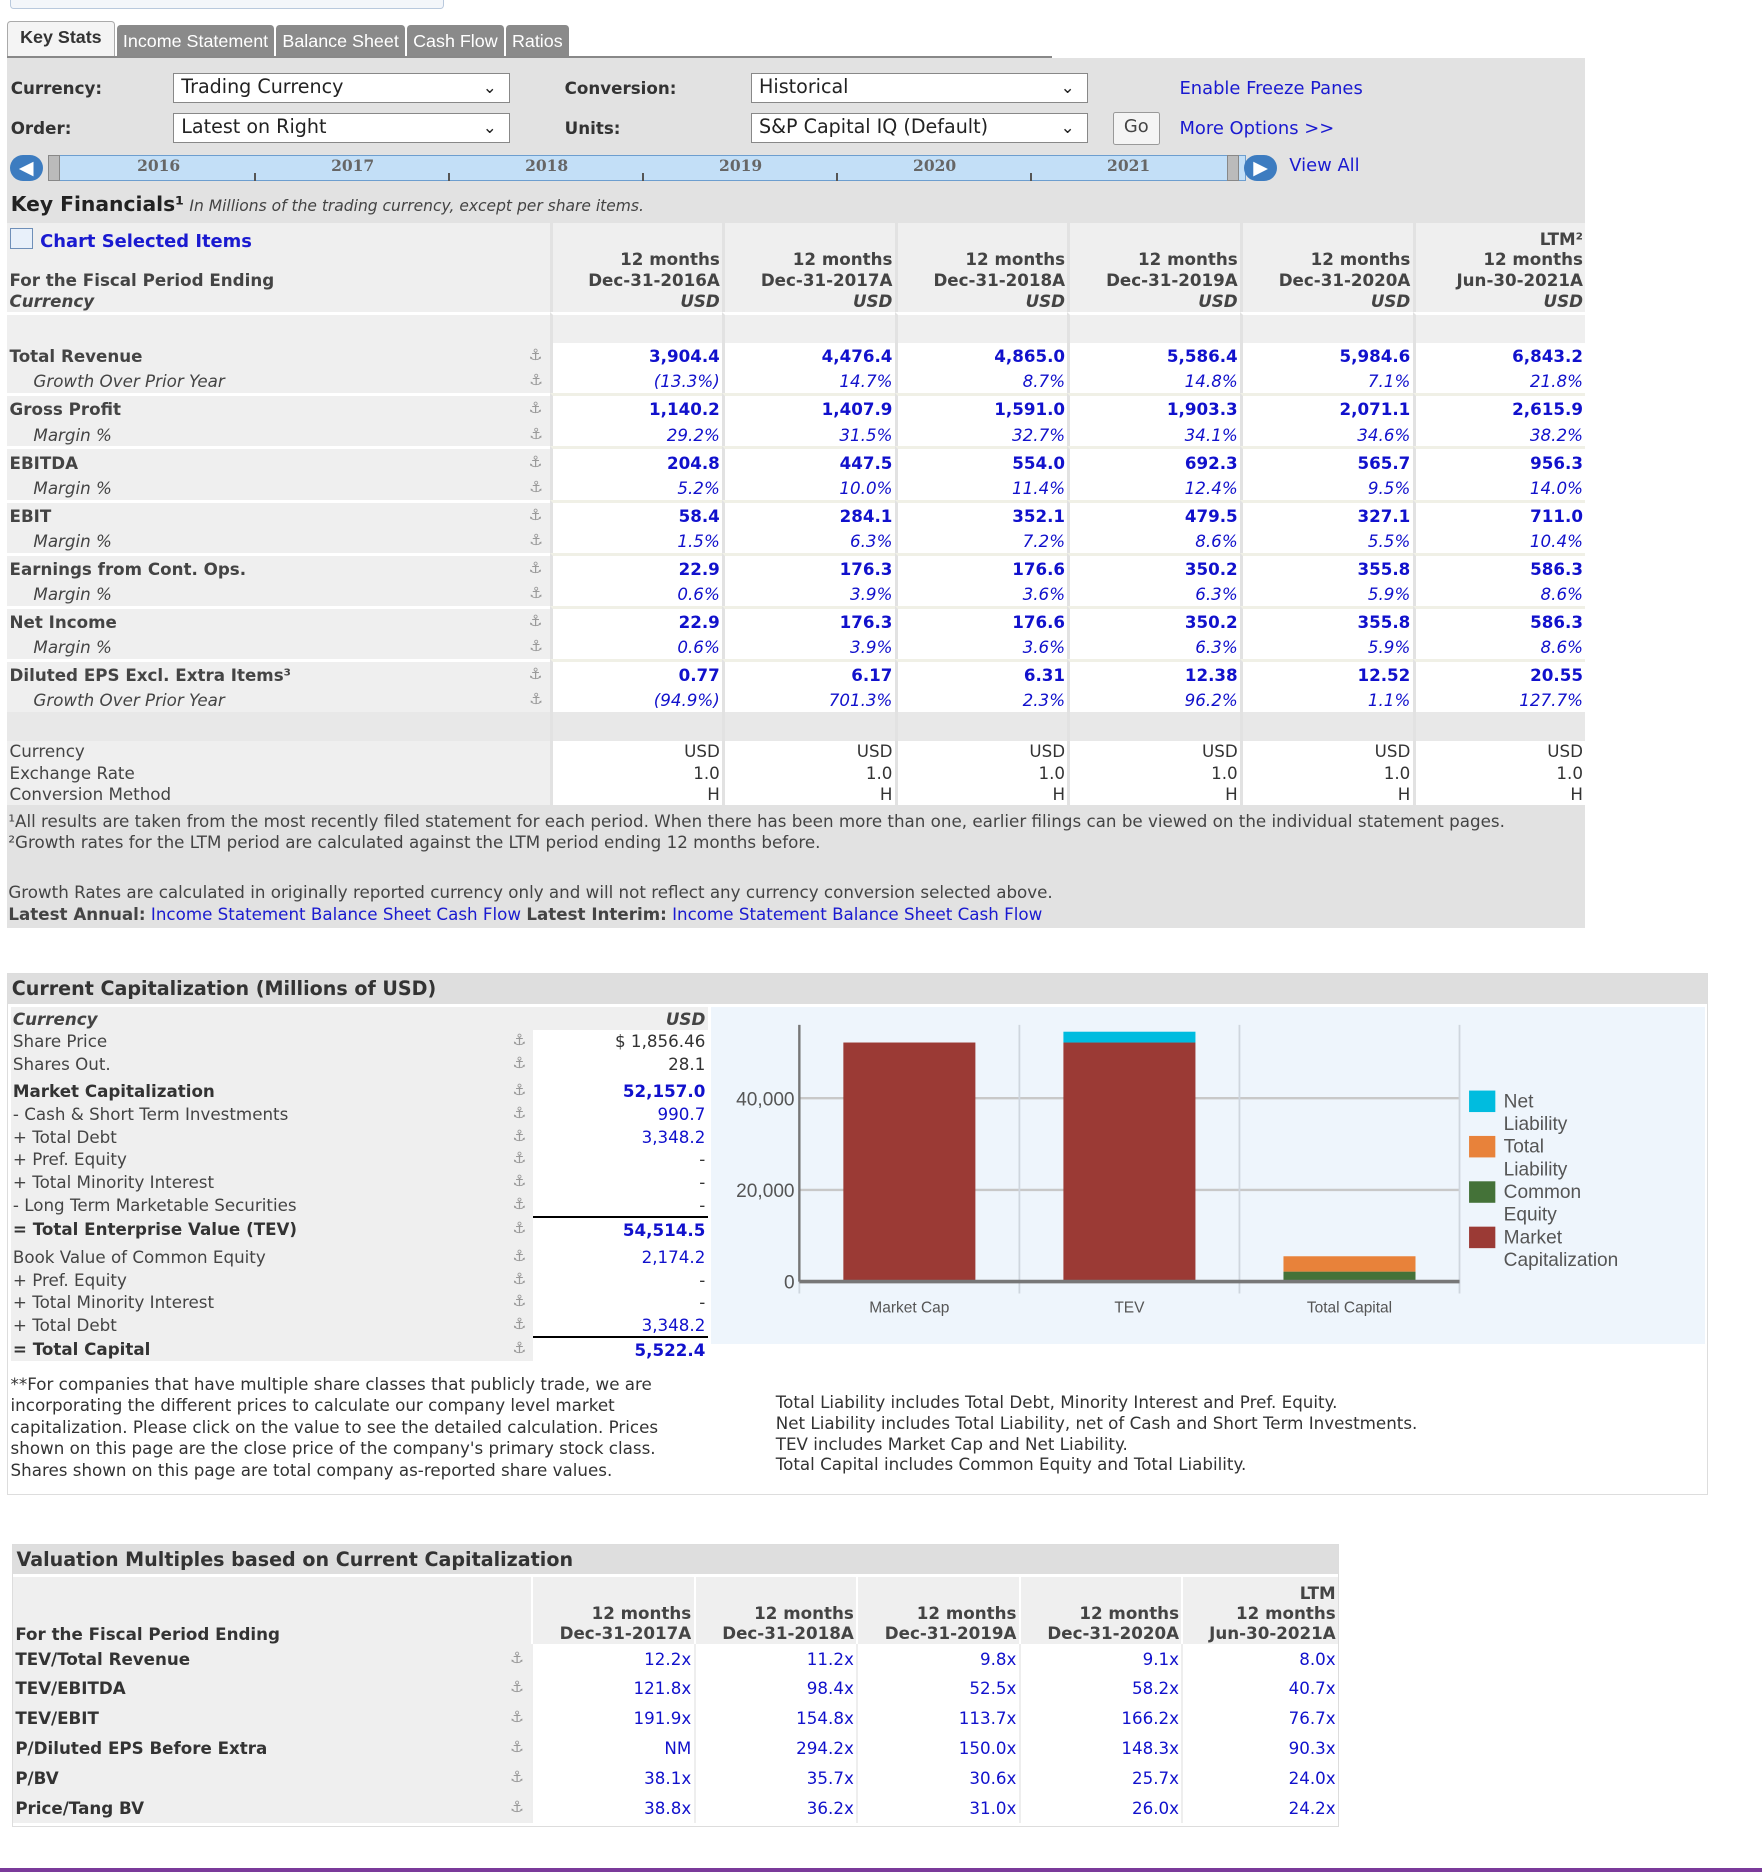 This screenshot has height=1872, width=1762. Describe the element at coordinates (1499, 487) in the screenshot. I see `value-cell: 14.0%` at that location.